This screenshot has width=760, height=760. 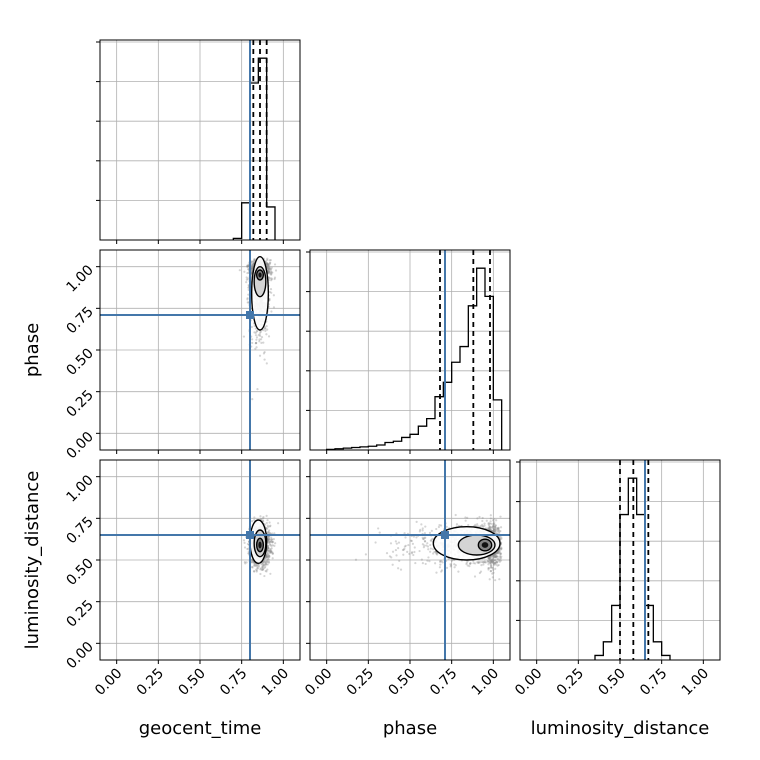 I want to click on y-tick-label: 0.75, so click(x=79, y=530).